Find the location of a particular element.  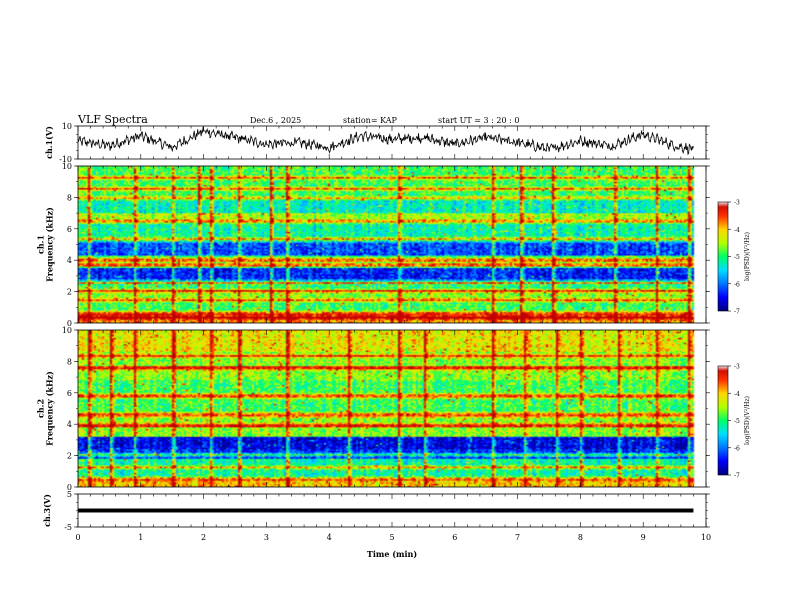

ch3-trace-band is located at coordinates (386, 510).